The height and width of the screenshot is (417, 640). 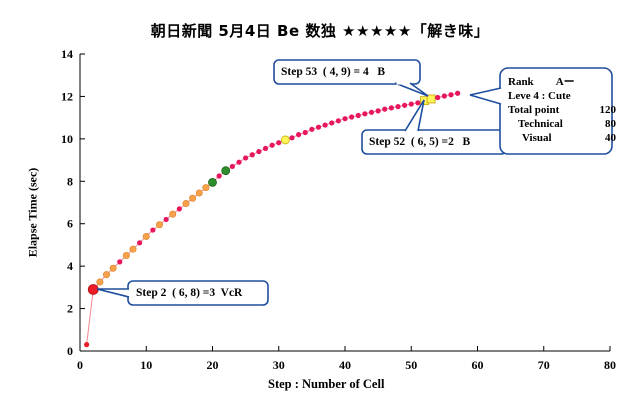 I want to click on total-value: 120, so click(x=608, y=110).